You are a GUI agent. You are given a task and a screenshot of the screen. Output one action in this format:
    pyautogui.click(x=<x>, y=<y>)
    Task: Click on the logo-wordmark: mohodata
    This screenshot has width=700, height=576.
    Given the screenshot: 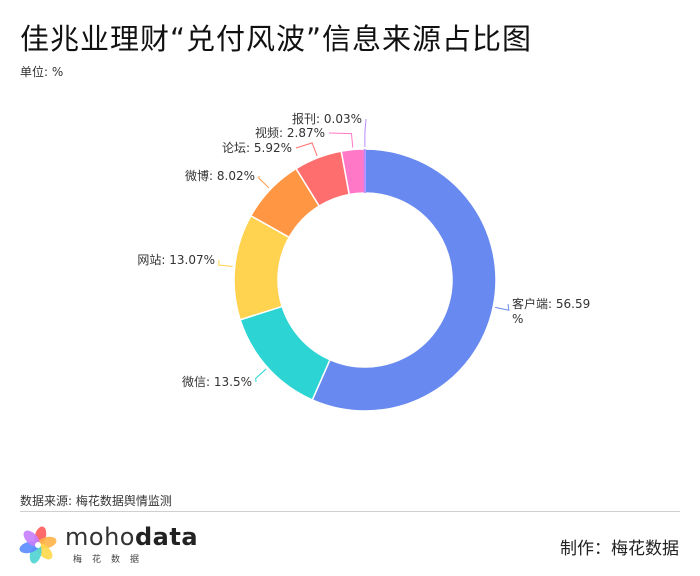 What is the action you would take?
    pyautogui.click(x=132, y=537)
    